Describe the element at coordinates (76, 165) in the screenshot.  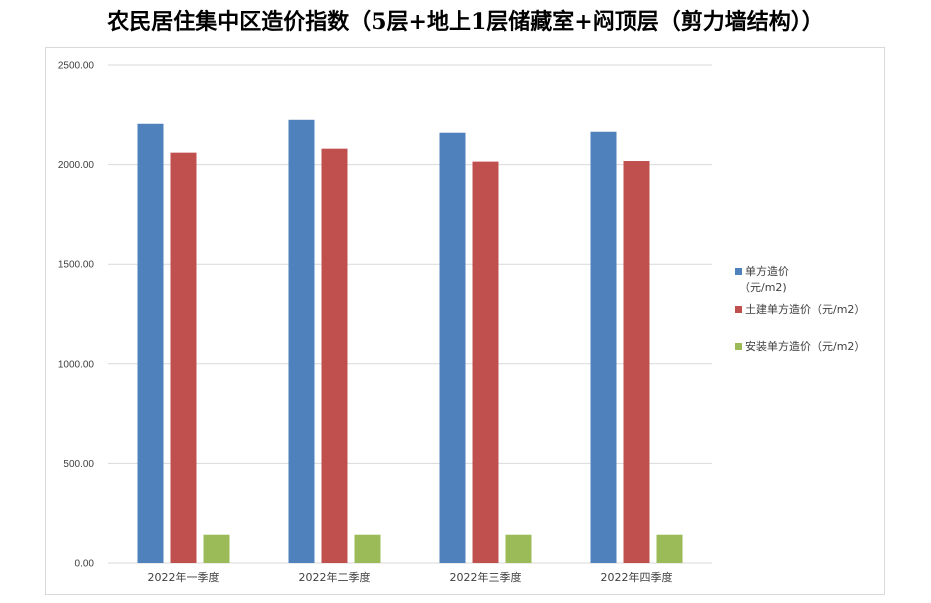
I see `y-tick-label: 2000.00` at that location.